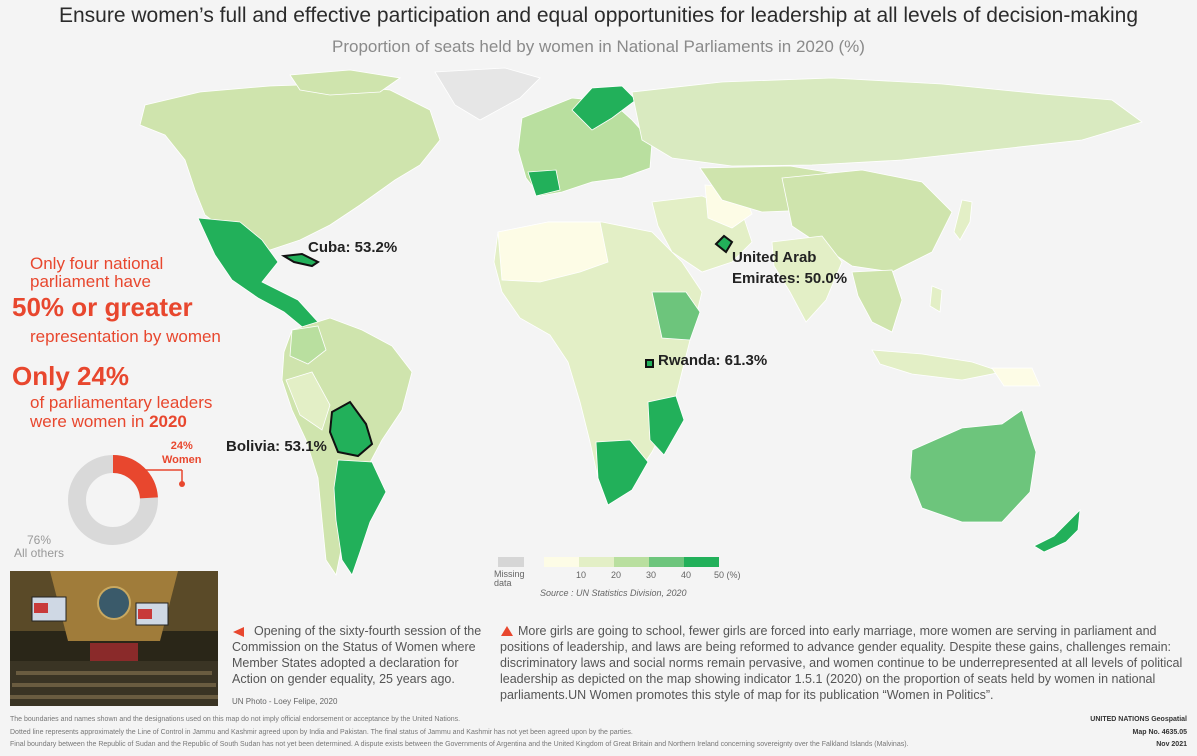 This screenshot has height=756, width=1197. I want to click on donut-women-segment, so click(113, 500).